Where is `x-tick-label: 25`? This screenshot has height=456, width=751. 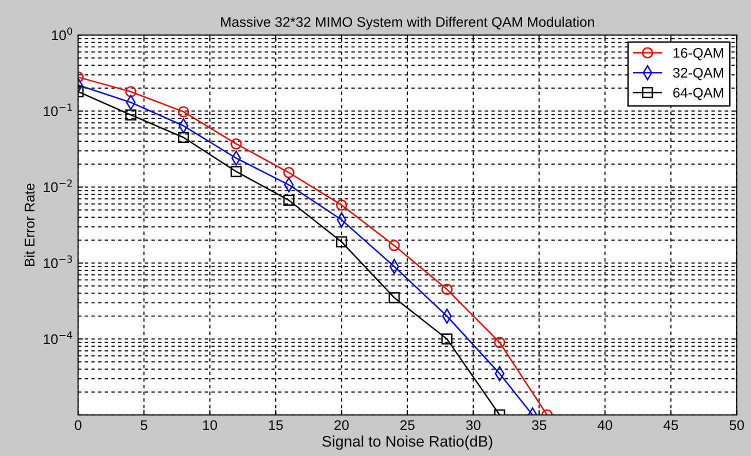
x-tick-label: 25 is located at coordinates (407, 425).